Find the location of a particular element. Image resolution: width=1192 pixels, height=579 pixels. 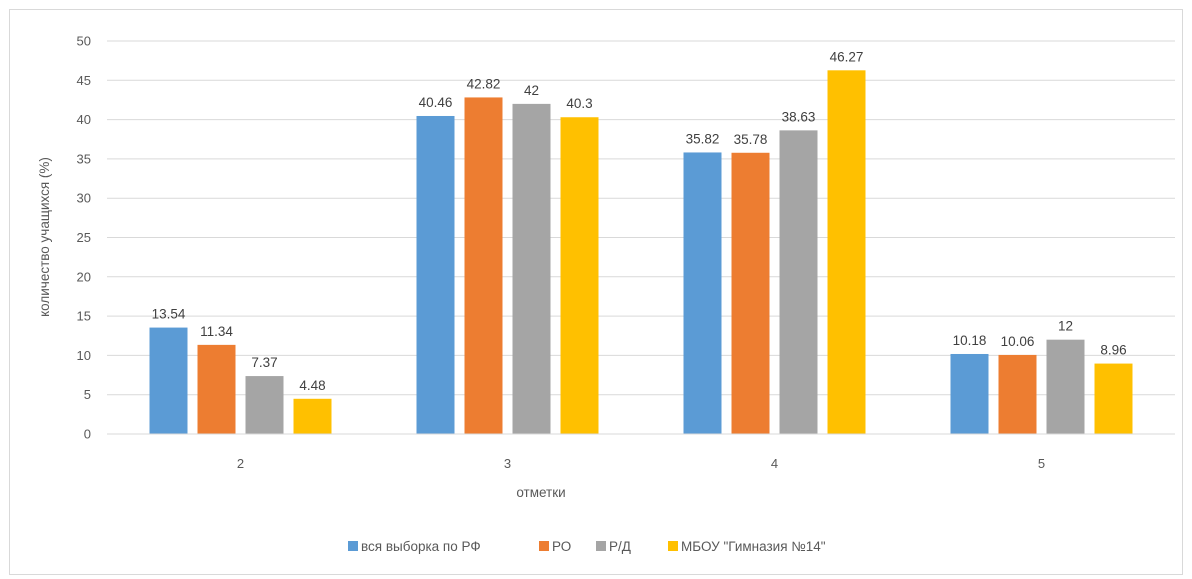

y-tick-label: 20 is located at coordinates (84, 276).